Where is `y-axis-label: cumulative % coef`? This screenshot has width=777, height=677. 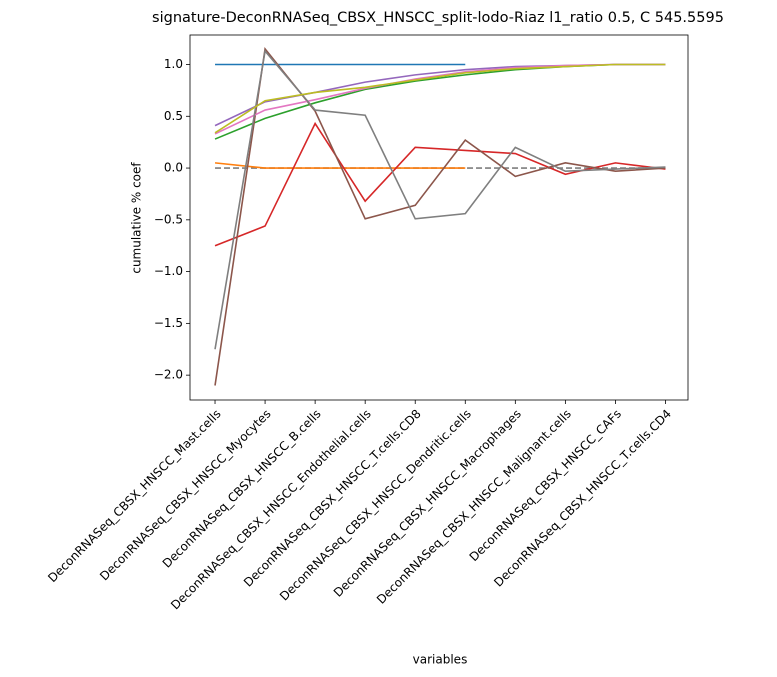
y-axis-label: cumulative % coef is located at coordinates (137, 218).